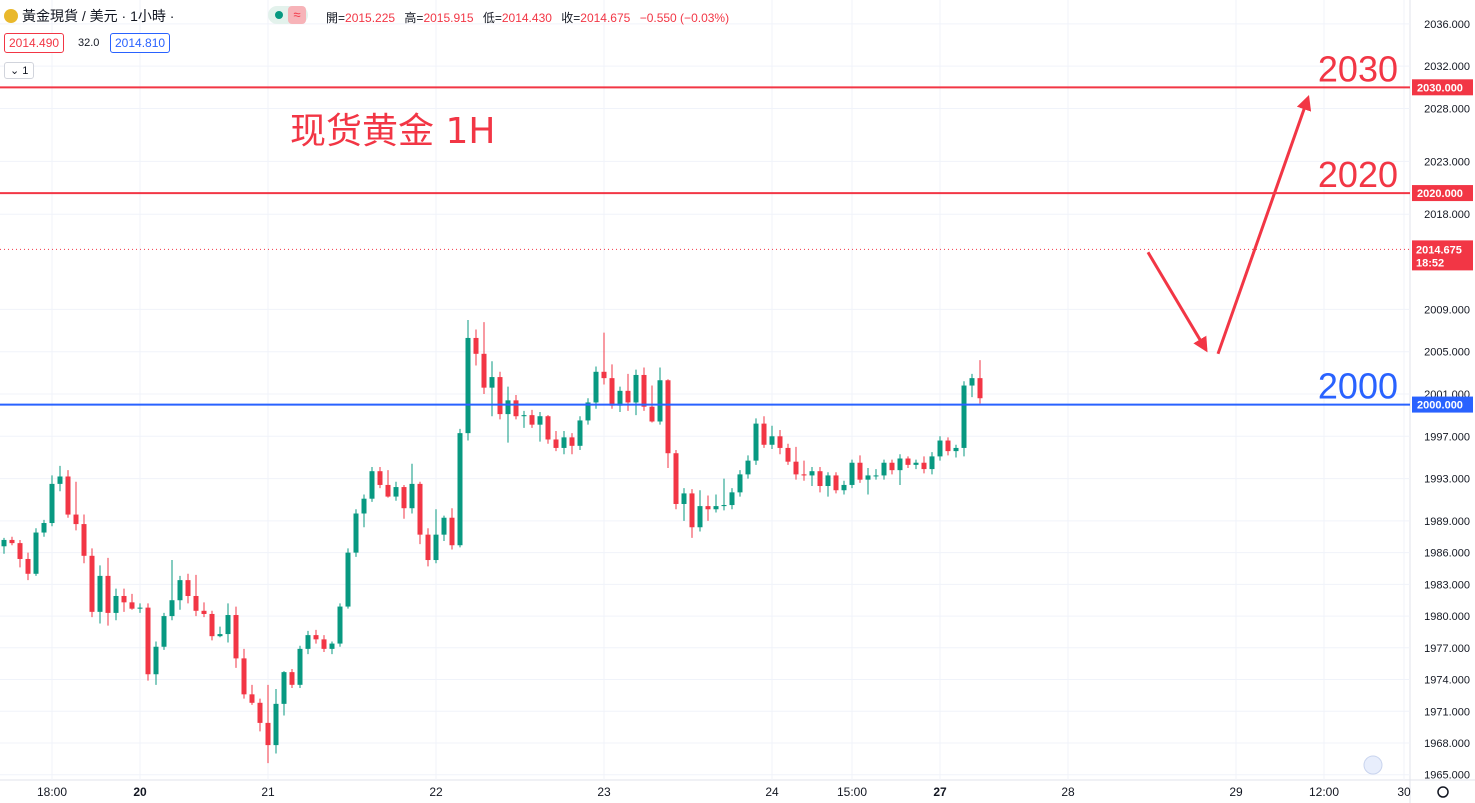  Describe the element at coordinates (11, 16) in the screenshot. I see `gold-coin-icon` at that location.